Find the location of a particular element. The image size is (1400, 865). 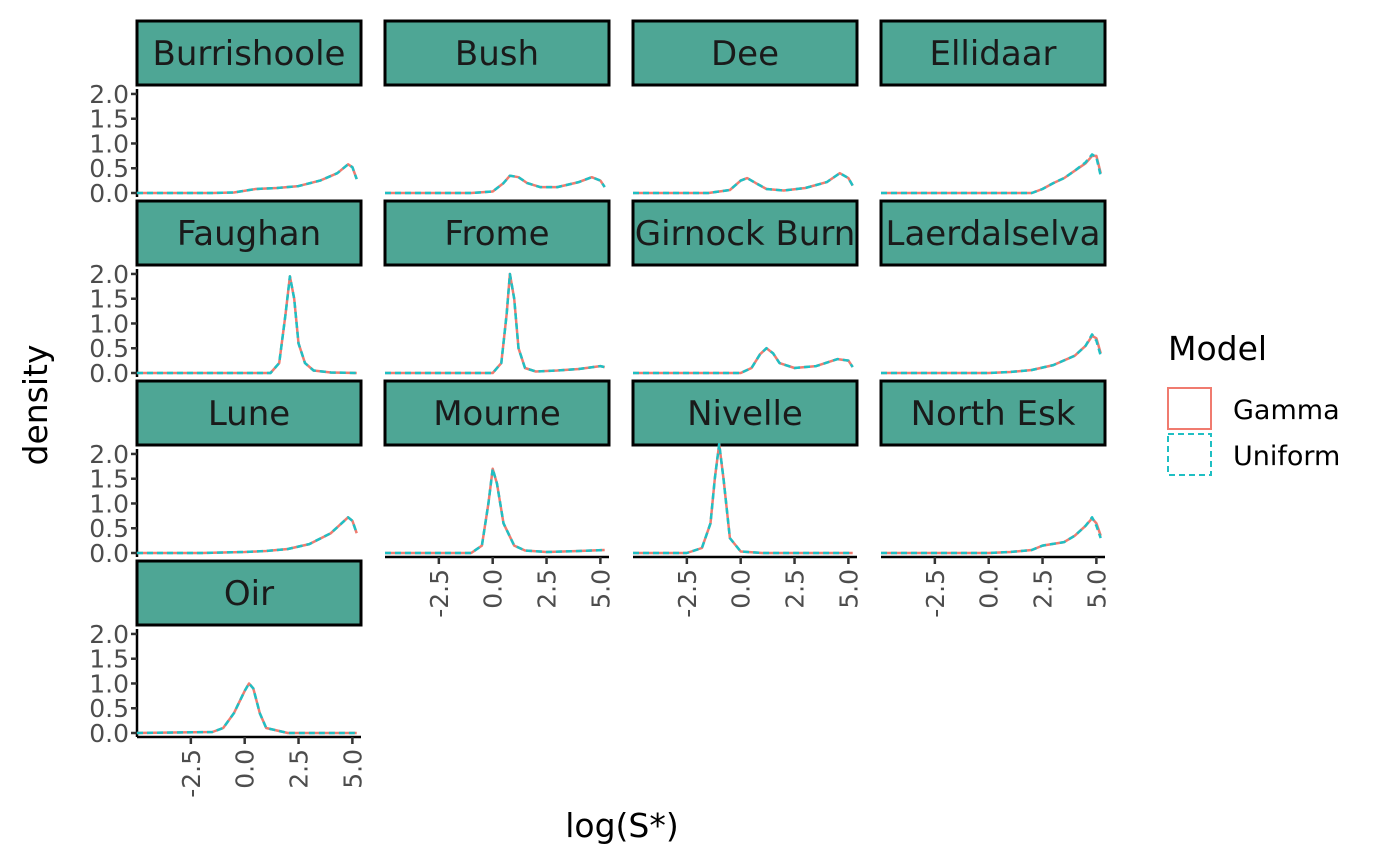

density-line-burrishoole-gamma is located at coordinates (247, 179).